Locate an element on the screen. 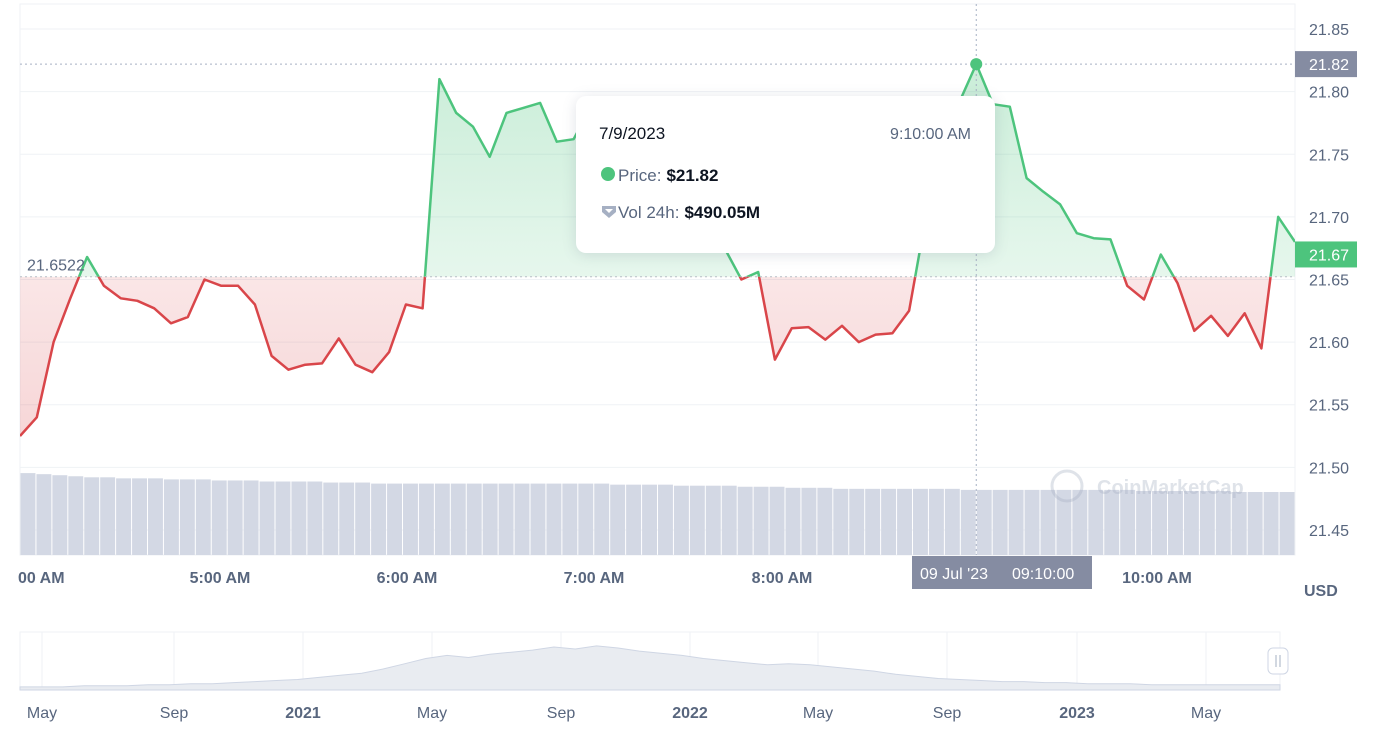 Image resolution: width=1386 pixels, height=756 pixels. tooltip-time: 9:10:00 AM is located at coordinates (930, 134).